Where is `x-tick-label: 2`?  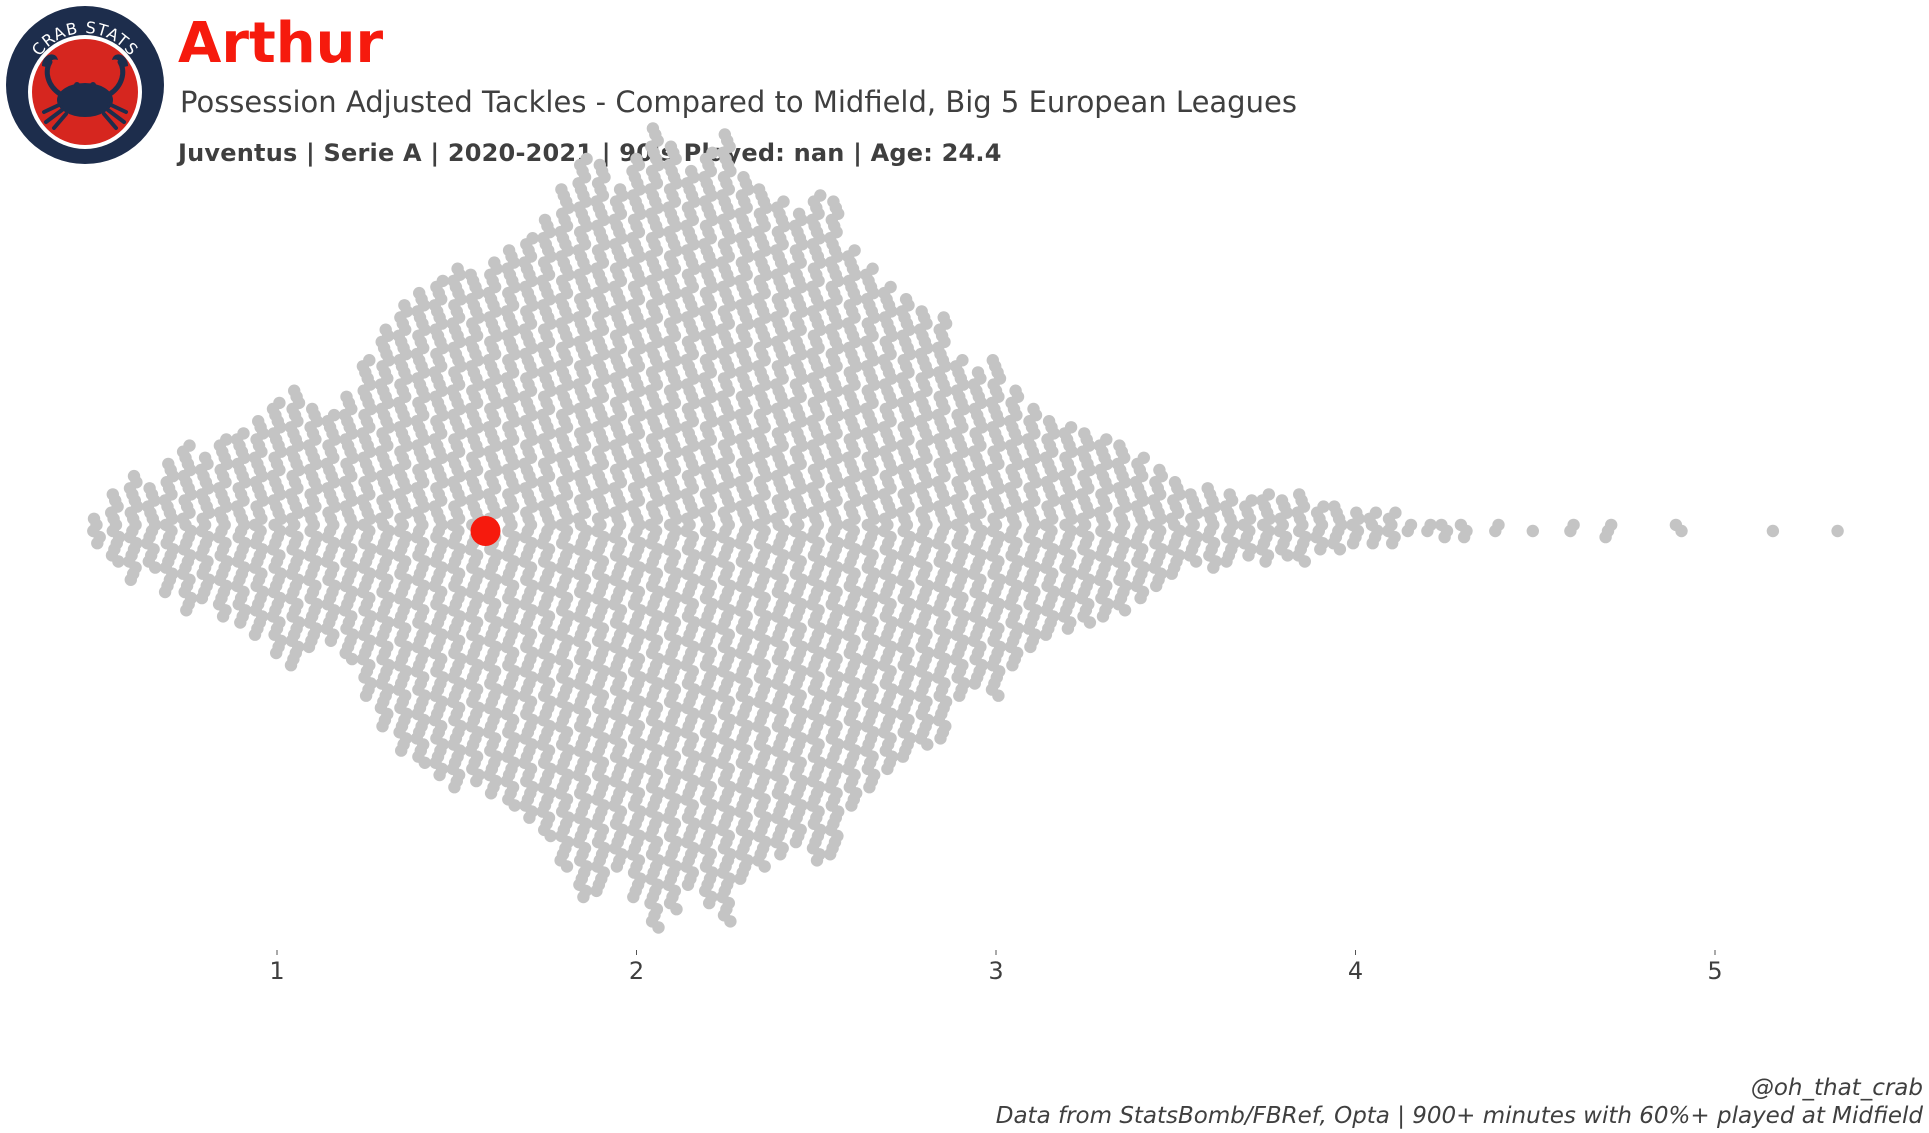
x-tick-label: 2 is located at coordinates (636, 971).